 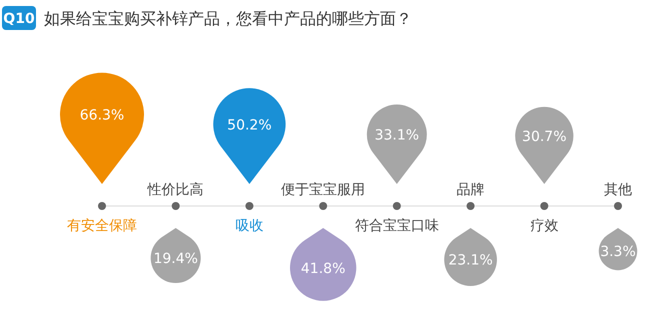 I want to click on data-label: 50.2%, so click(x=249, y=125).